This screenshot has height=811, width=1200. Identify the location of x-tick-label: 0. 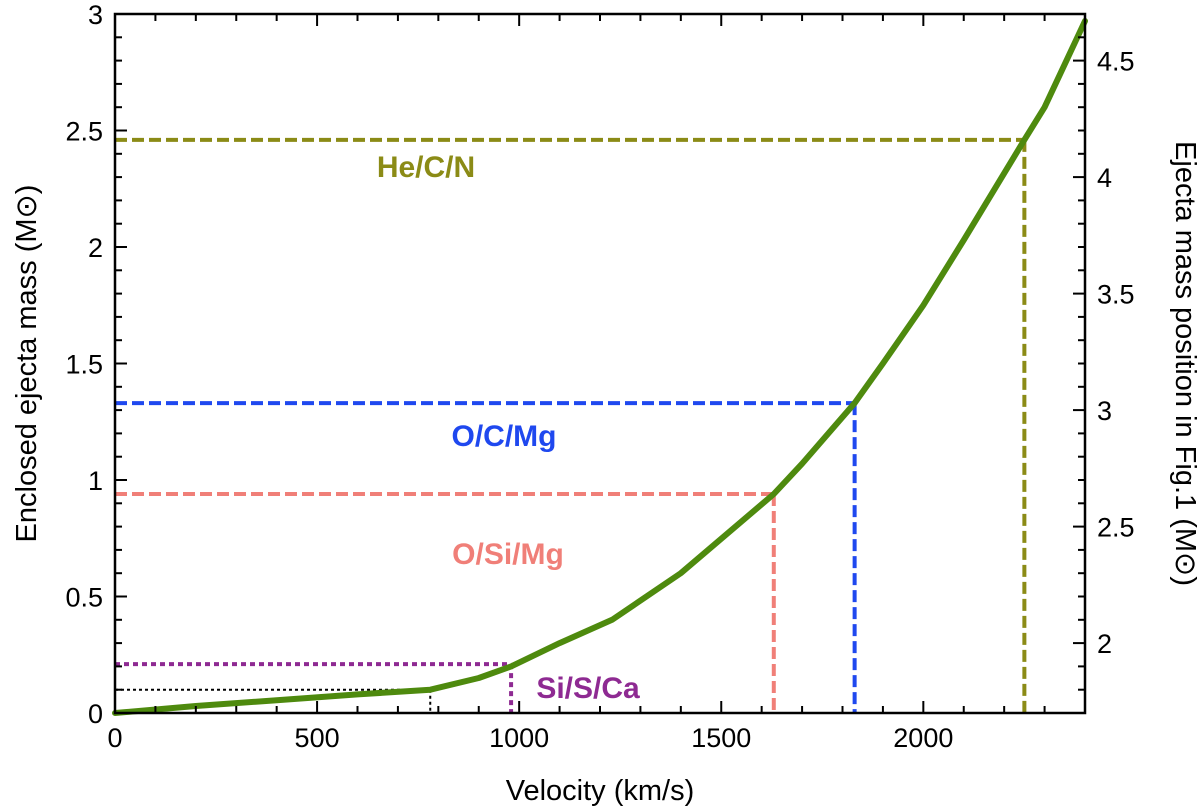
(114, 738).